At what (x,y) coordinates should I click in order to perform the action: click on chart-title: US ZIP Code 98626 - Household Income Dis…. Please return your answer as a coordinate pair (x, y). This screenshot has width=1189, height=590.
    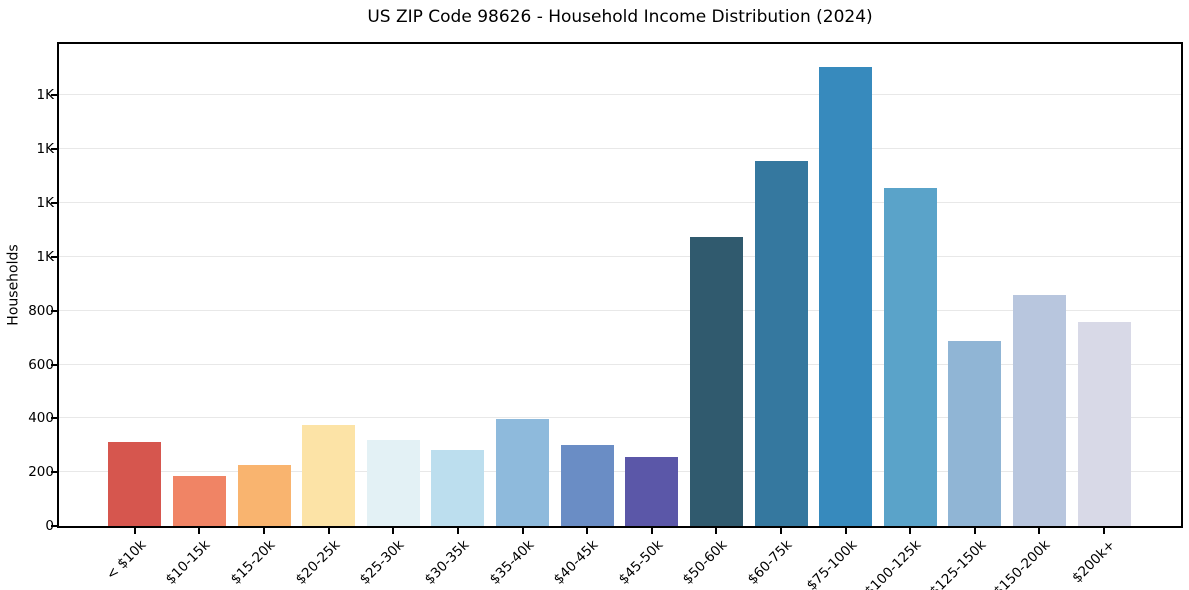
    Looking at the image, I should click on (620, 17).